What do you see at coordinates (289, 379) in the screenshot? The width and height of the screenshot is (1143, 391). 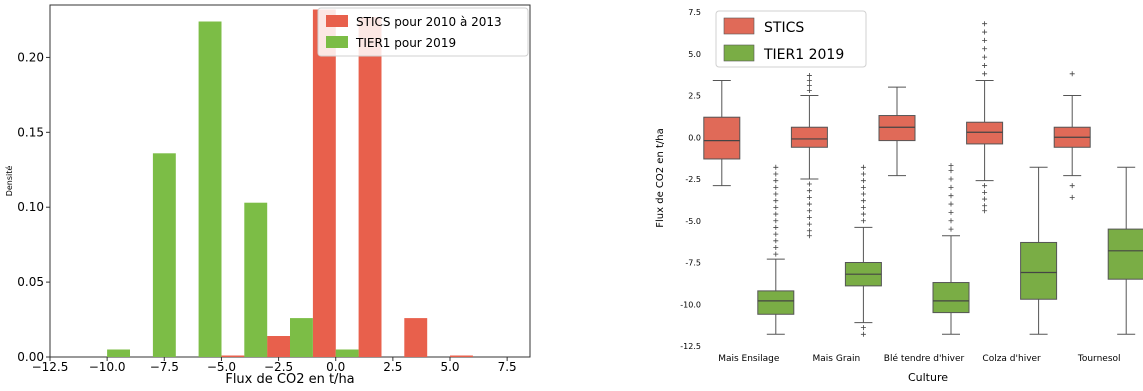 I see `histogram-x-axis-label: Flux de CO2 en t/ha` at bounding box center [289, 379].